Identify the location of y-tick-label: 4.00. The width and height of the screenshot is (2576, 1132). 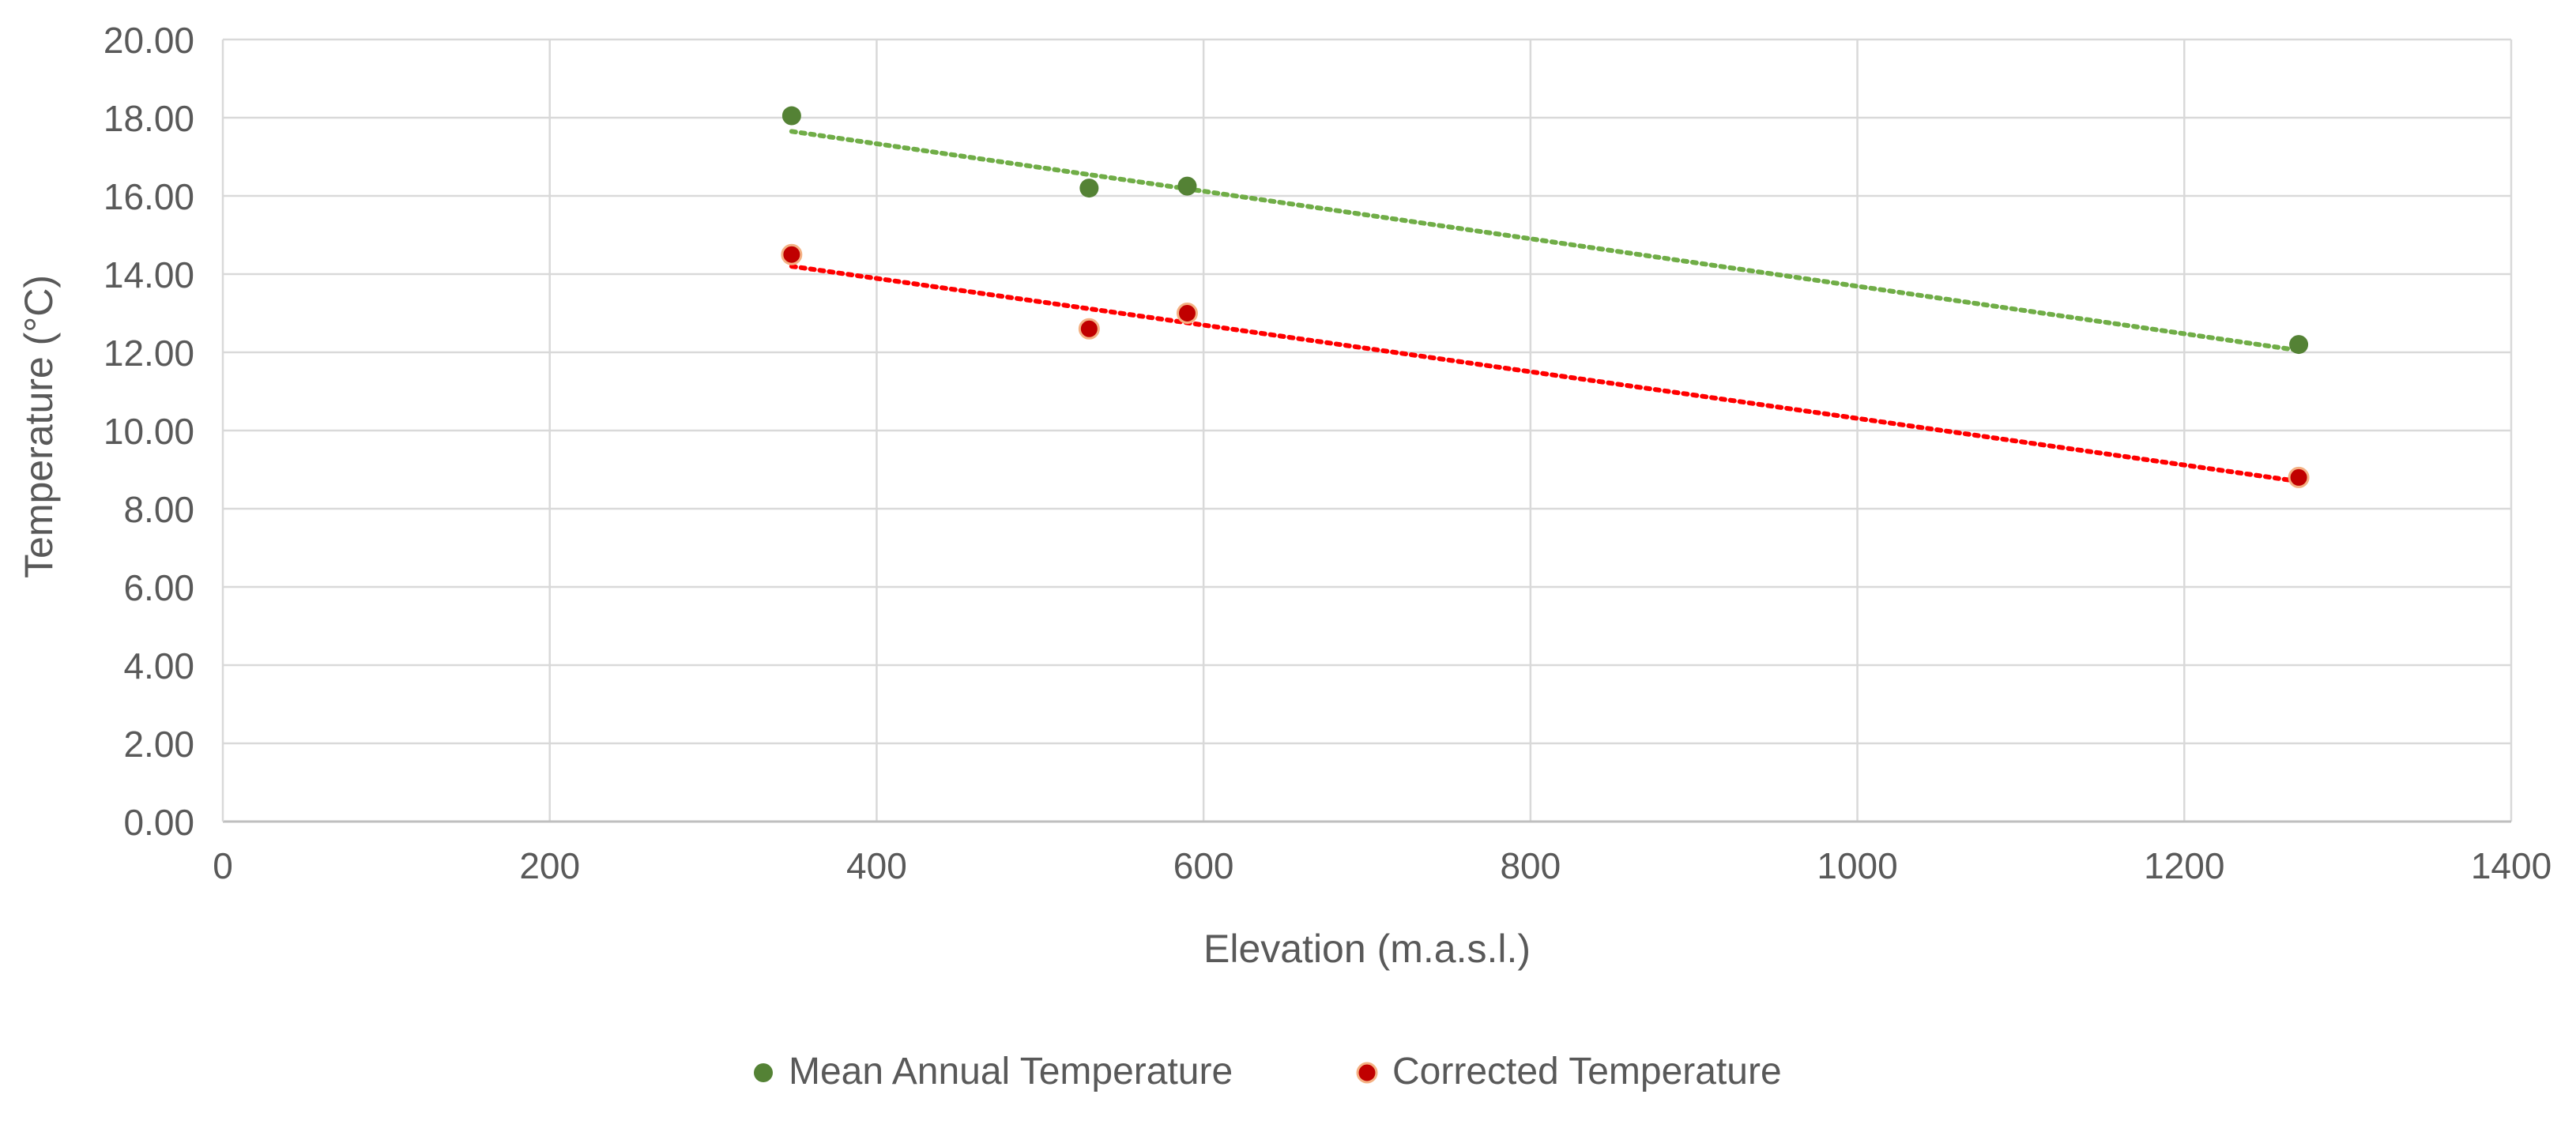
(158, 665).